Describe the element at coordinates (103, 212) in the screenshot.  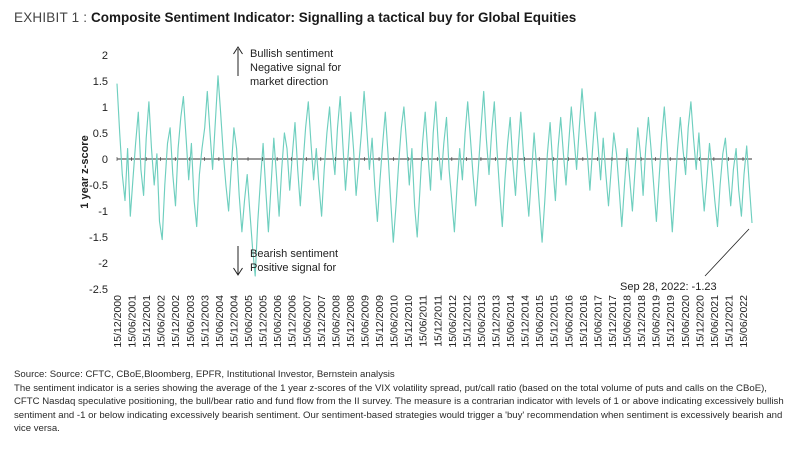
I see `y-tick-label: -1` at that location.